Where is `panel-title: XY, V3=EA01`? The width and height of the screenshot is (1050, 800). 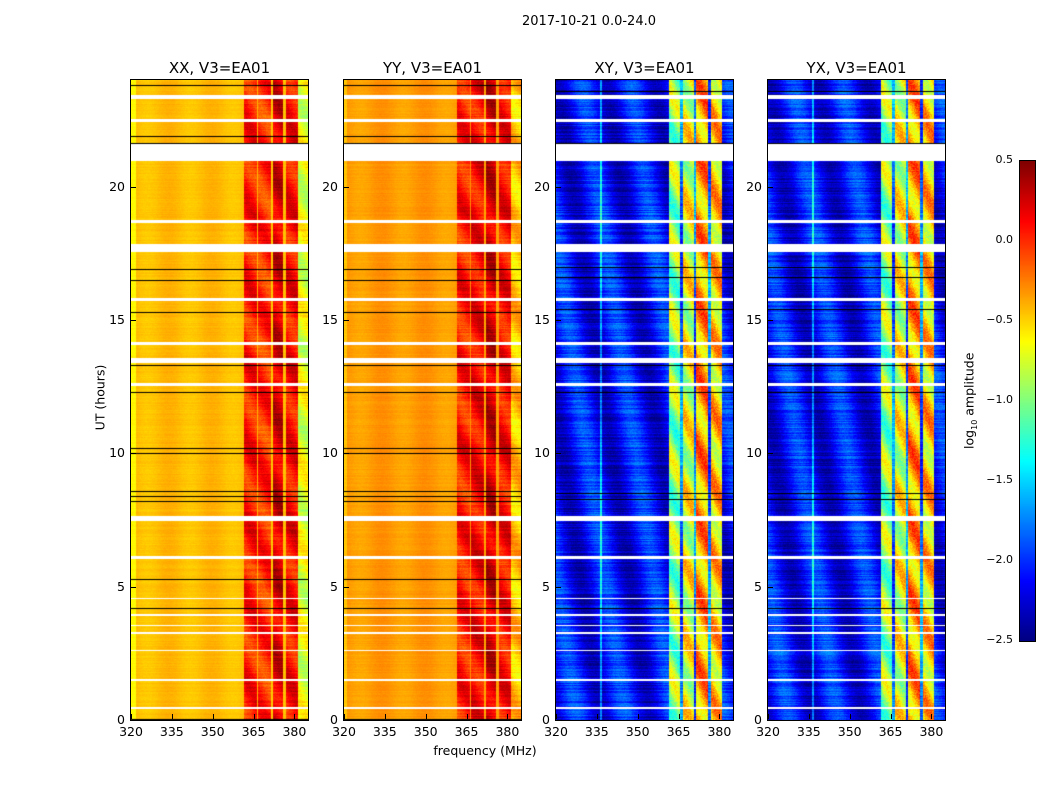
panel-title: XY, V3=EA01 is located at coordinates (644, 68).